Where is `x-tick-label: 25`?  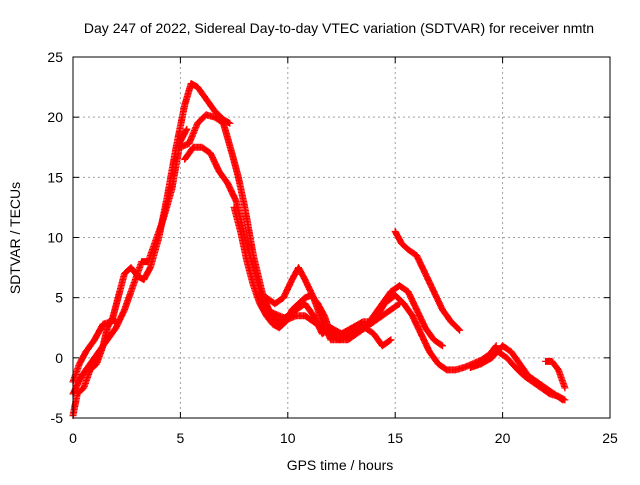 x-tick-label: 25 is located at coordinates (610, 438).